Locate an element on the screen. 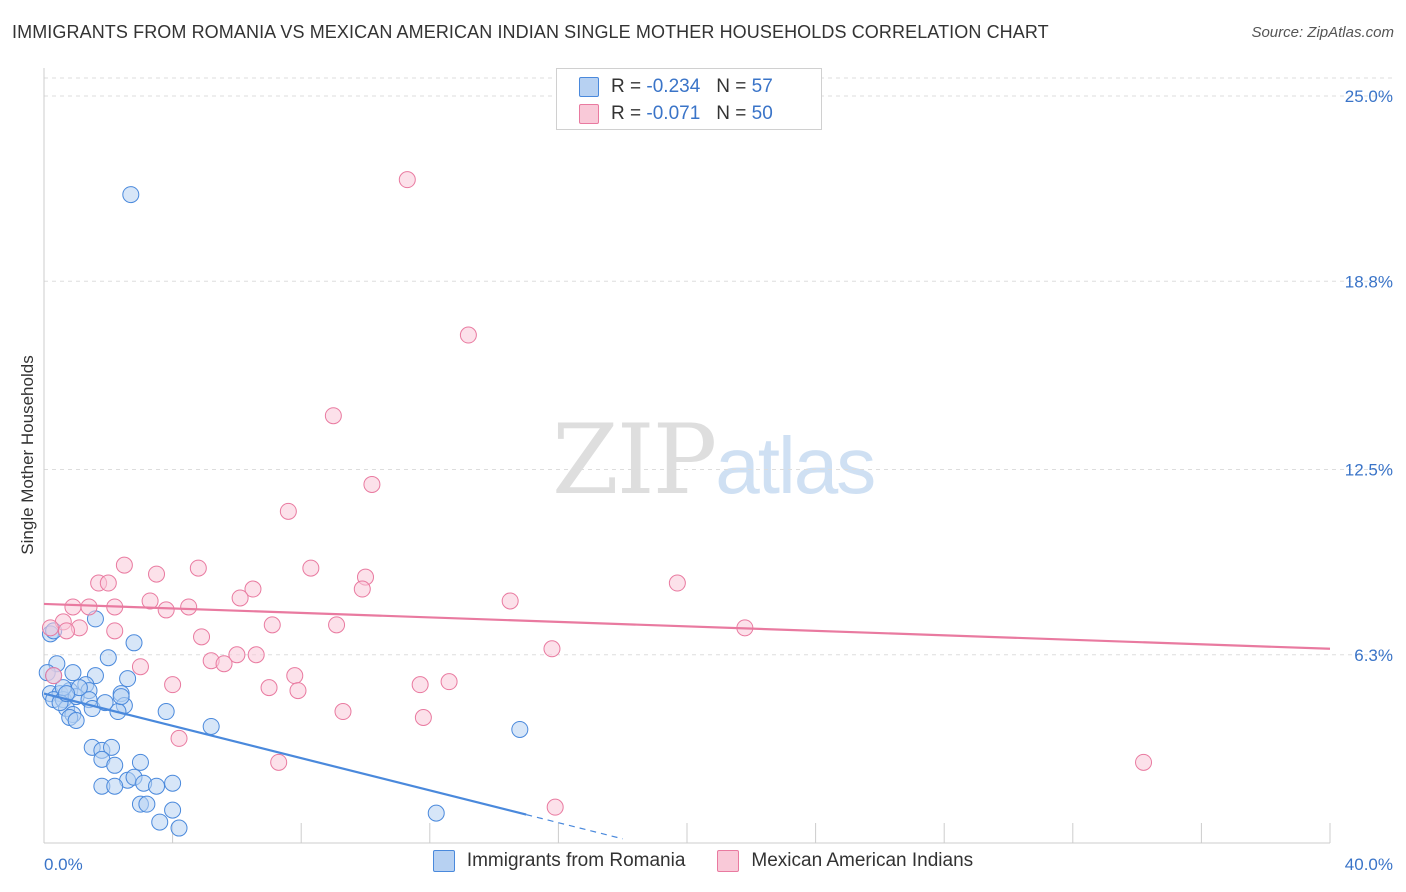 Image resolution: width=1406 pixels, height=892 pixels. x-tick-label: 40.0% is located at coordinates (1369, 864).